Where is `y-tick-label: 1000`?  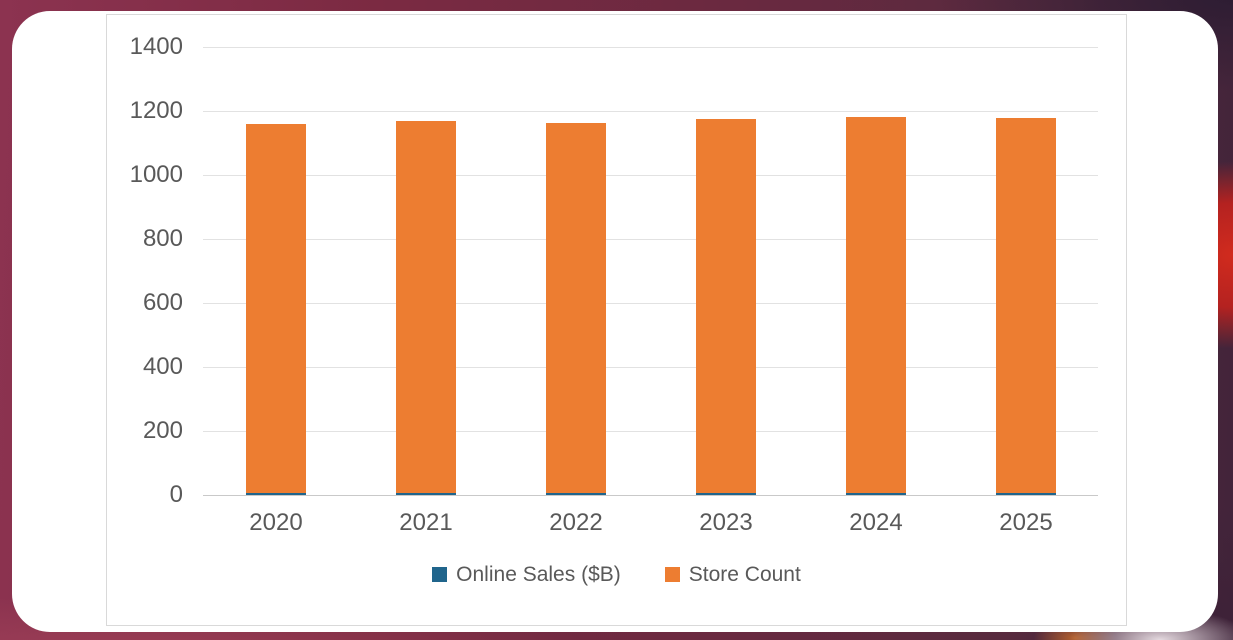 y-tick-label: 1000 is located at coordinates (156, 174).